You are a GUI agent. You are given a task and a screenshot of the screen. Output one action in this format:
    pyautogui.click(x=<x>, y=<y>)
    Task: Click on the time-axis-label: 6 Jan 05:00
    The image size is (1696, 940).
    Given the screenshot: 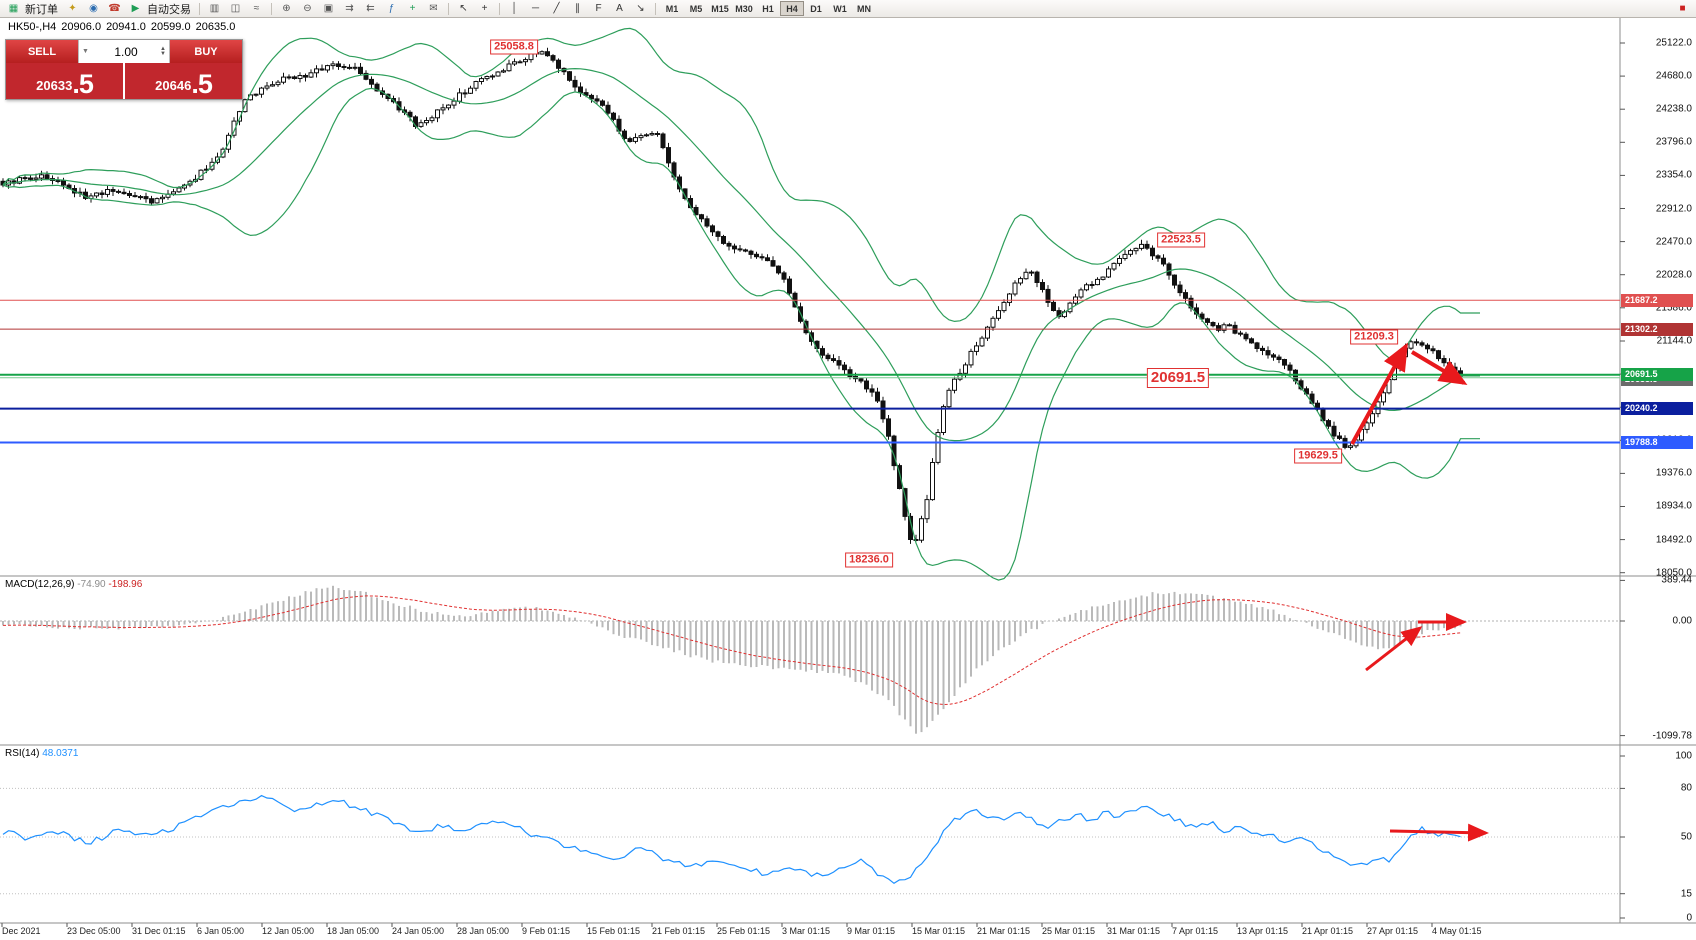 What is the action you would take?
    pyautogui.click(x=221, y=931)
    